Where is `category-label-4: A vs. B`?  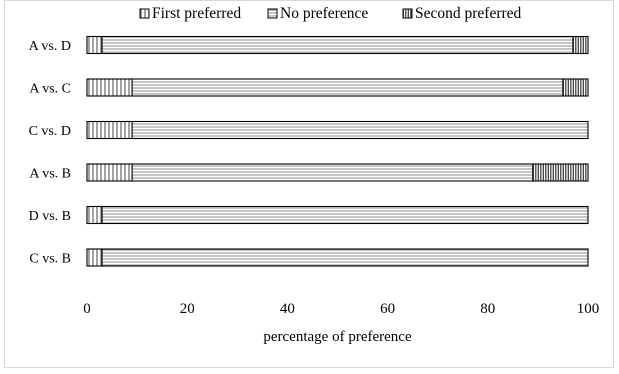
category-label-4: A vs. B is located at coordinates (50, 174).